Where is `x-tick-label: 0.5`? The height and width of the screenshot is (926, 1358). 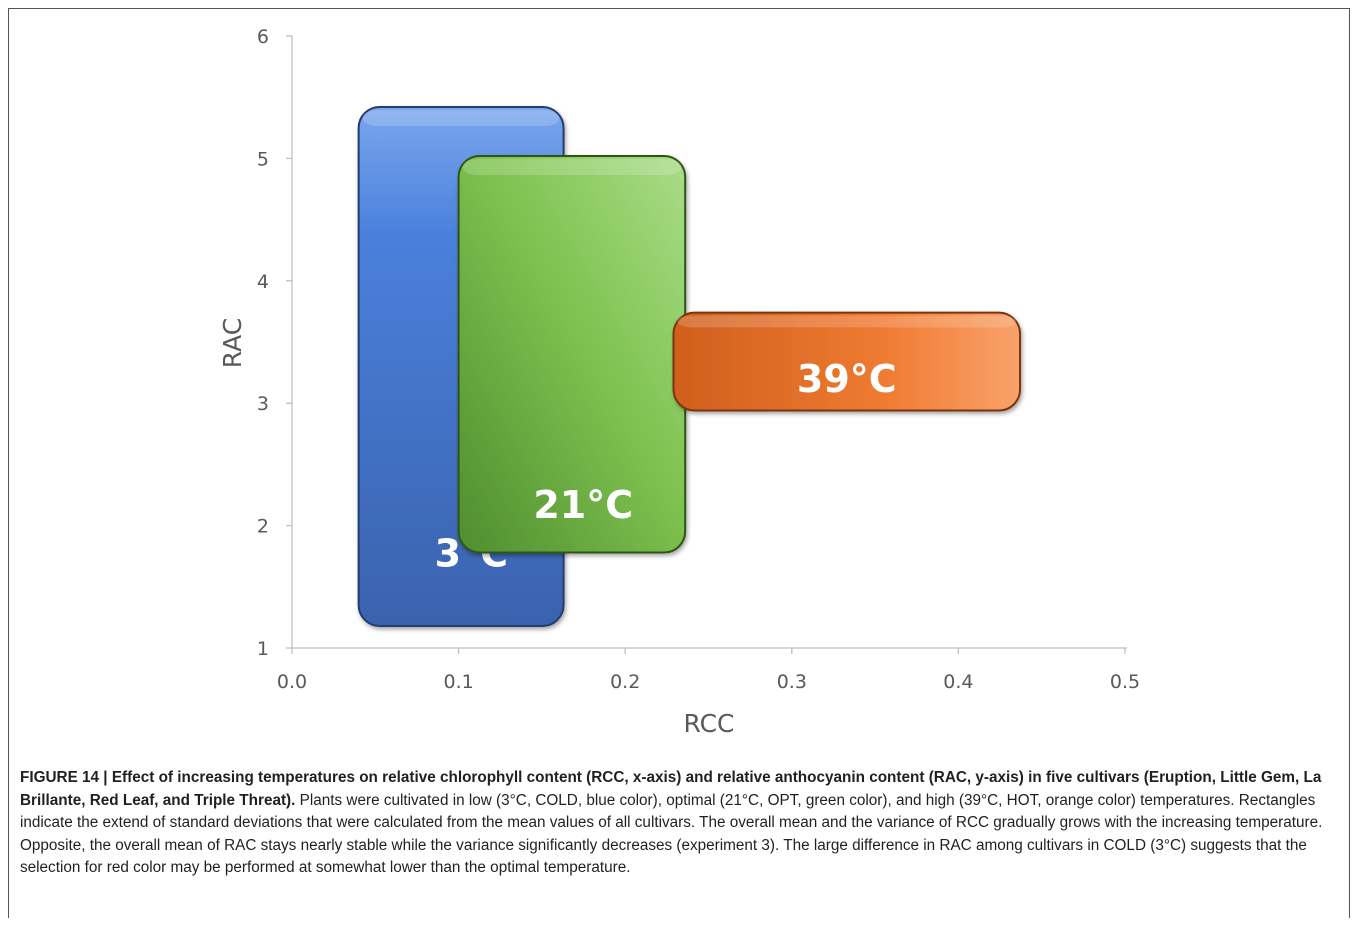
x-tick-label: 0.5 is located at coordinates (1125, 682).